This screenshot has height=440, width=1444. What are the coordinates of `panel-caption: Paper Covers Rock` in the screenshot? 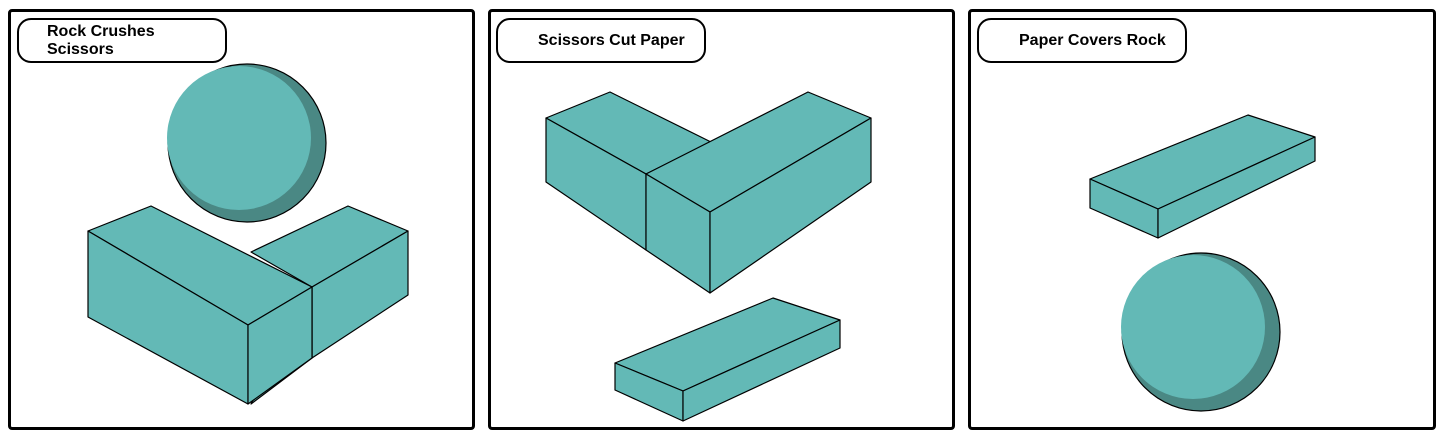 It's located at (1082, 40).